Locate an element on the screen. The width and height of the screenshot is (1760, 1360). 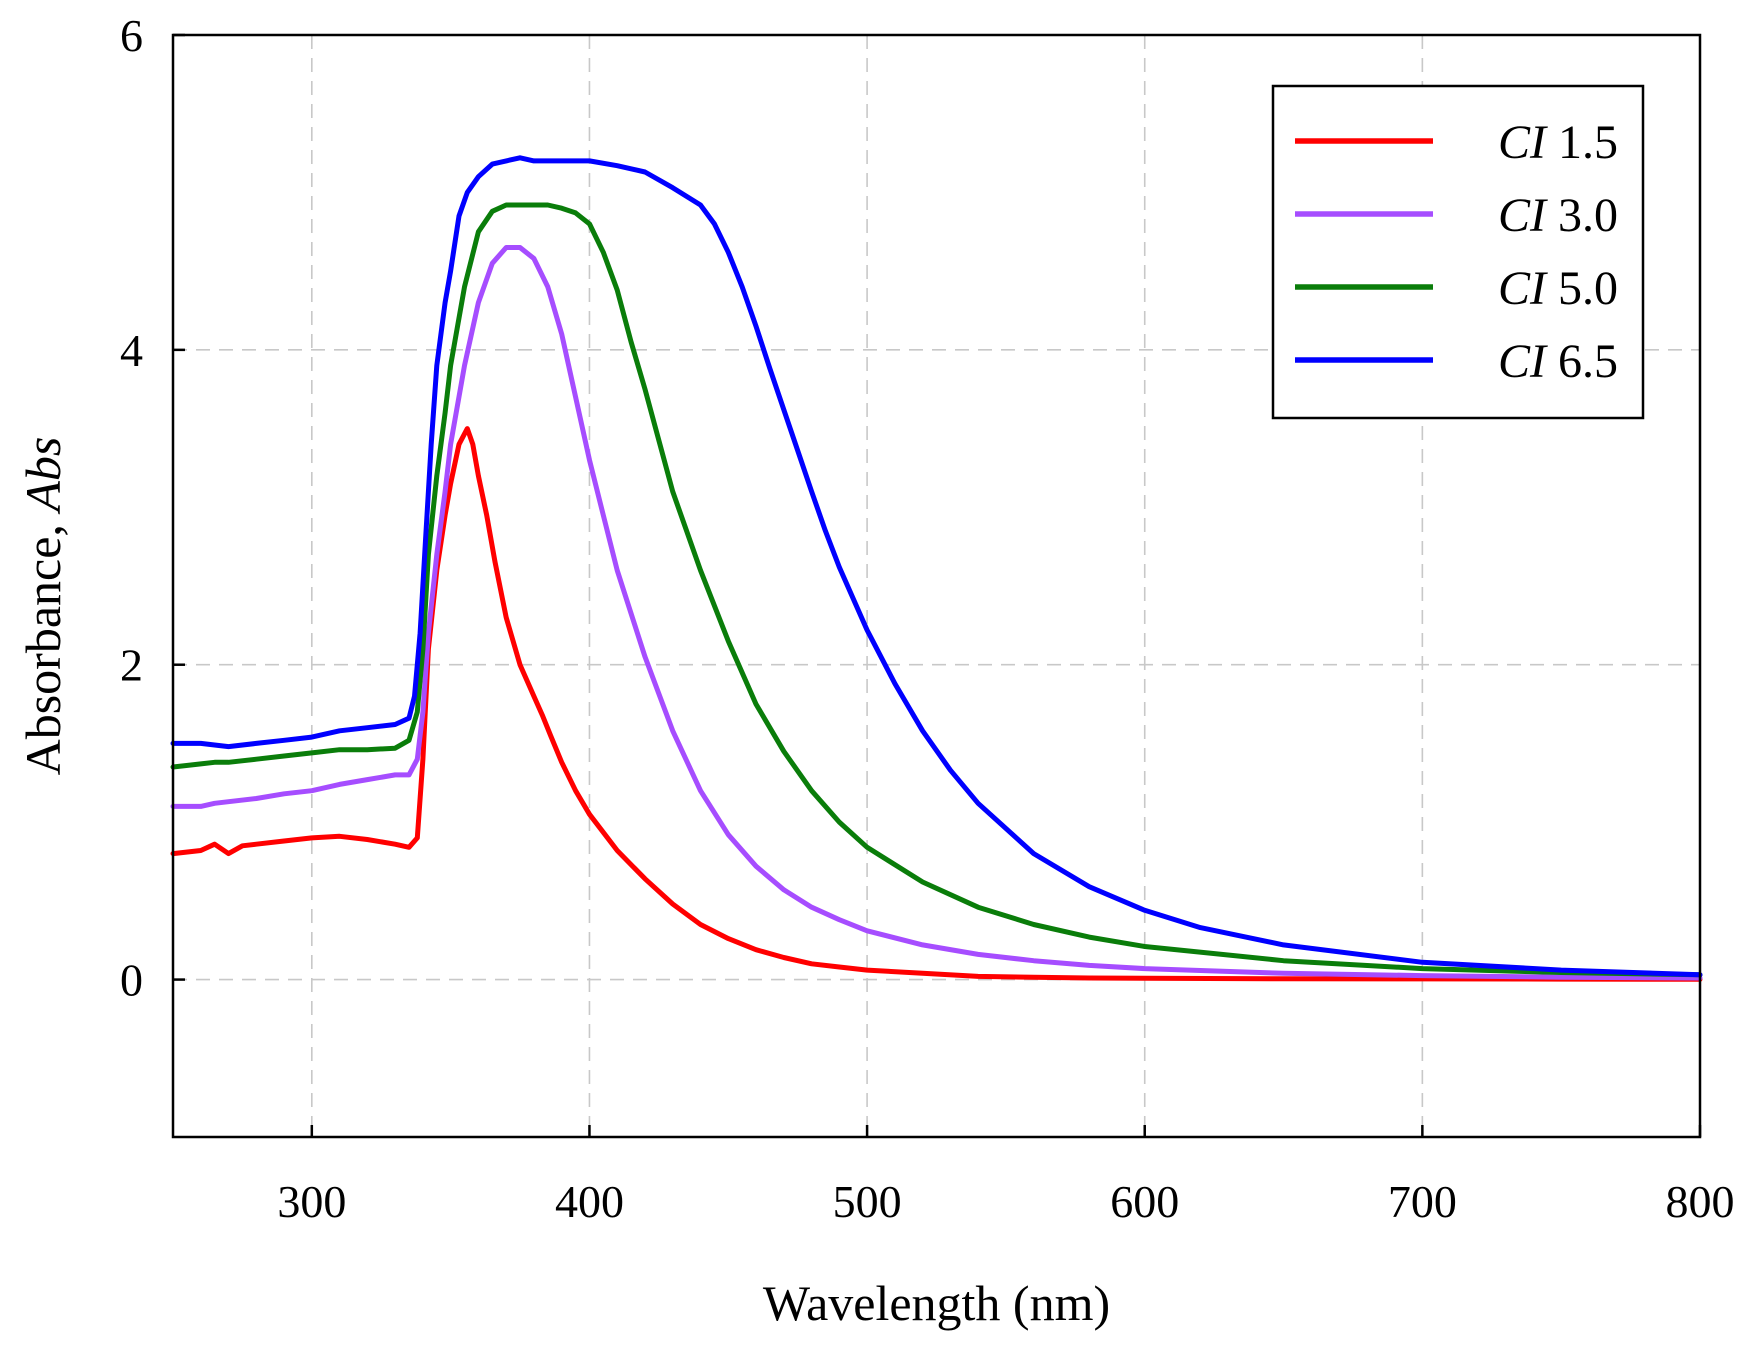
x-tick-label: 300 is located at coordinates (311, 1201).